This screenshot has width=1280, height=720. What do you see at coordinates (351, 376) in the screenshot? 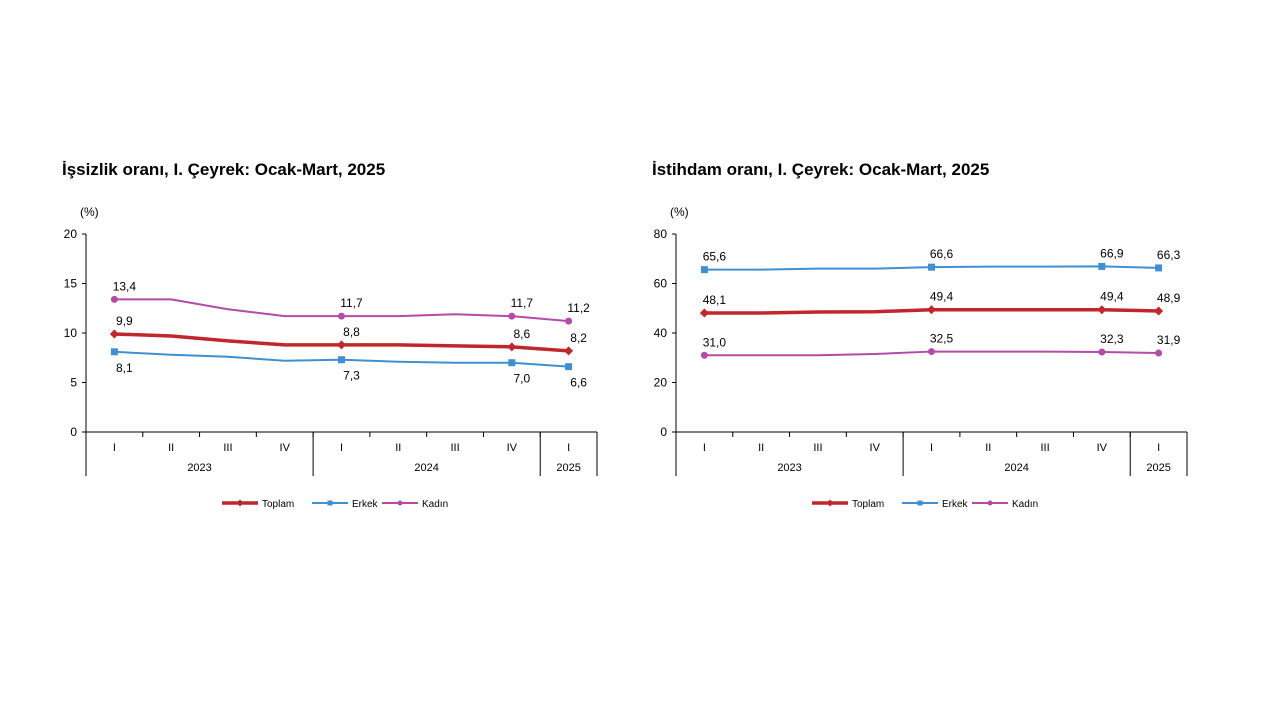
I see `data-label: 7,3` at bounding box center [351, 376].